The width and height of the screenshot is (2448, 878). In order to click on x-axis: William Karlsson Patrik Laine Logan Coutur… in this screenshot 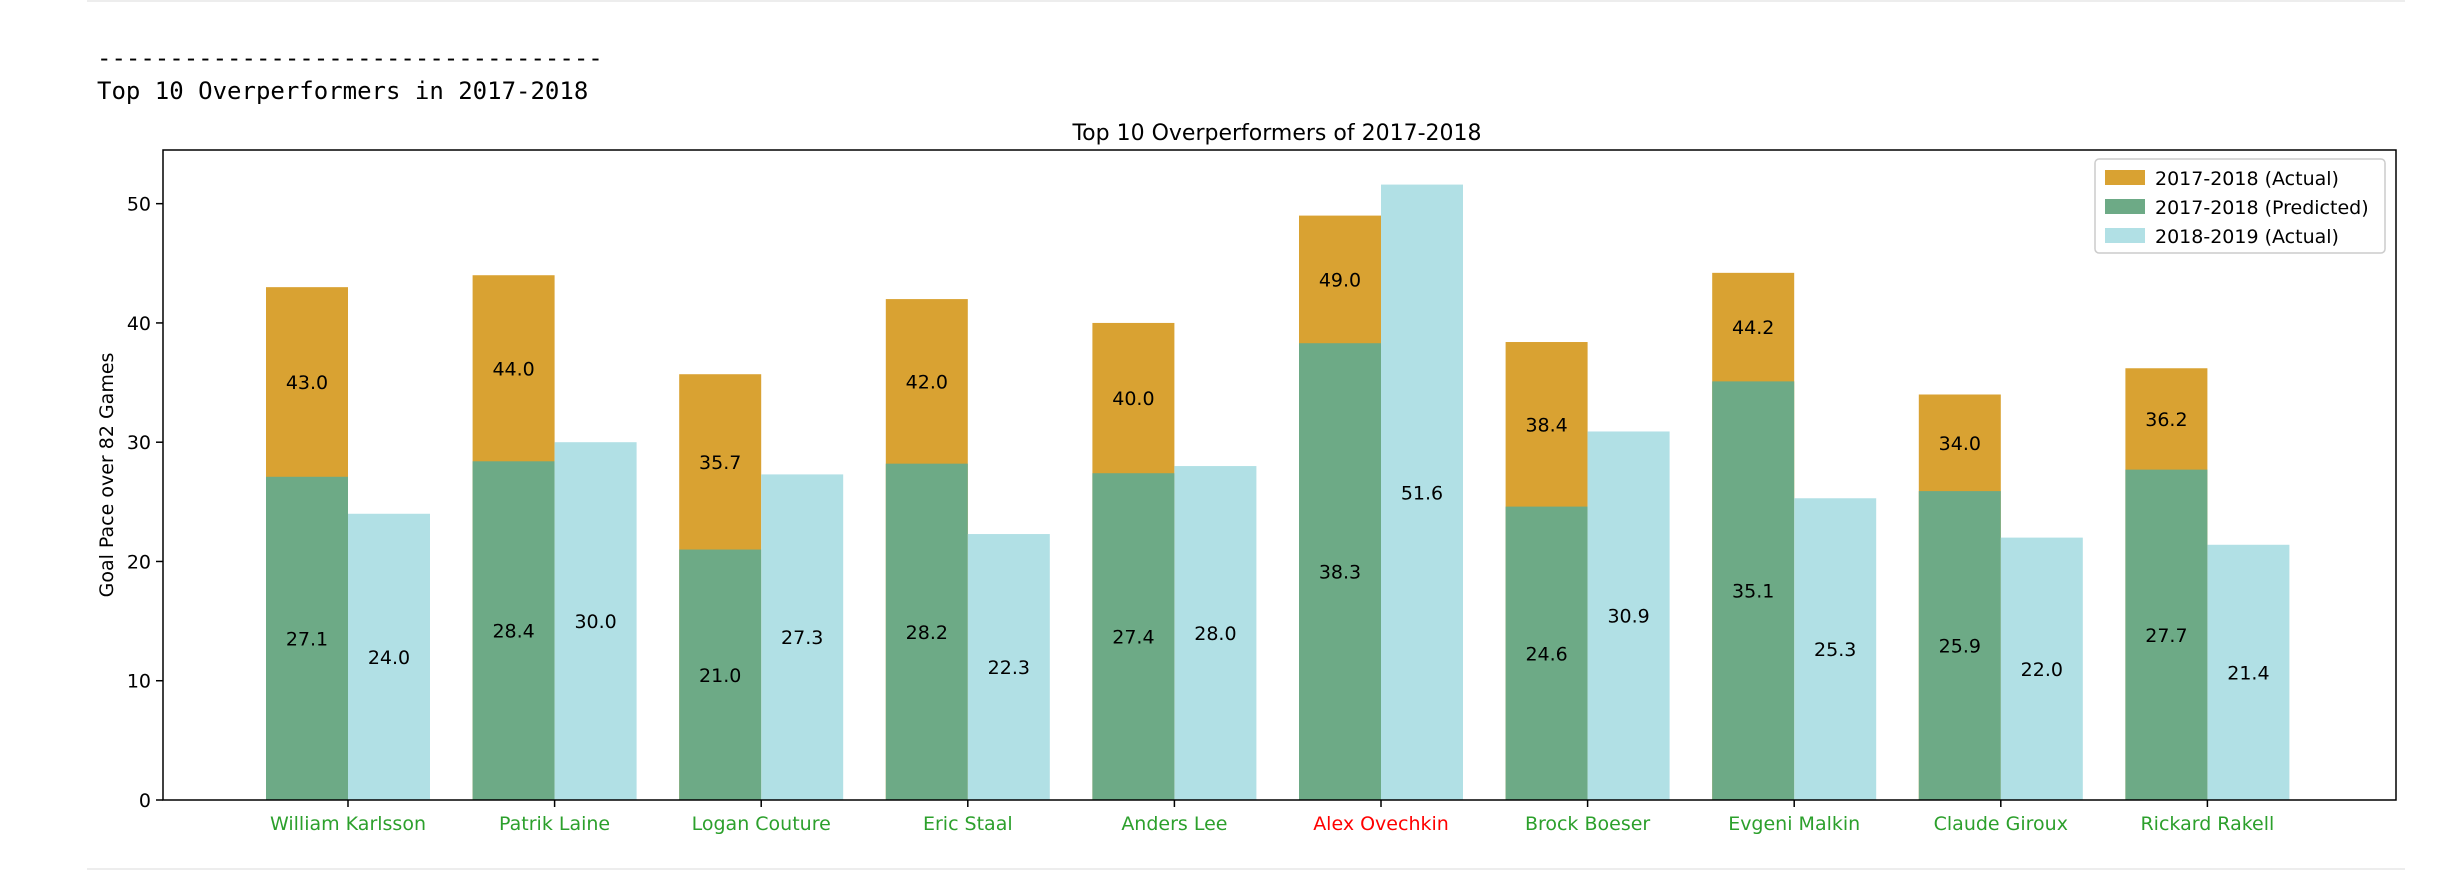, I will do `click(1272, 817)`.